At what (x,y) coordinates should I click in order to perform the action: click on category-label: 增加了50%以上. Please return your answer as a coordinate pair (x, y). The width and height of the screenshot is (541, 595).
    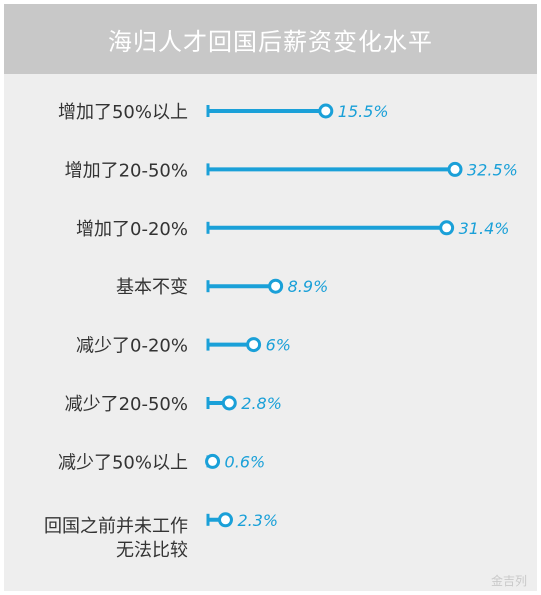
    Looking at the image, I should click on (123, 112).